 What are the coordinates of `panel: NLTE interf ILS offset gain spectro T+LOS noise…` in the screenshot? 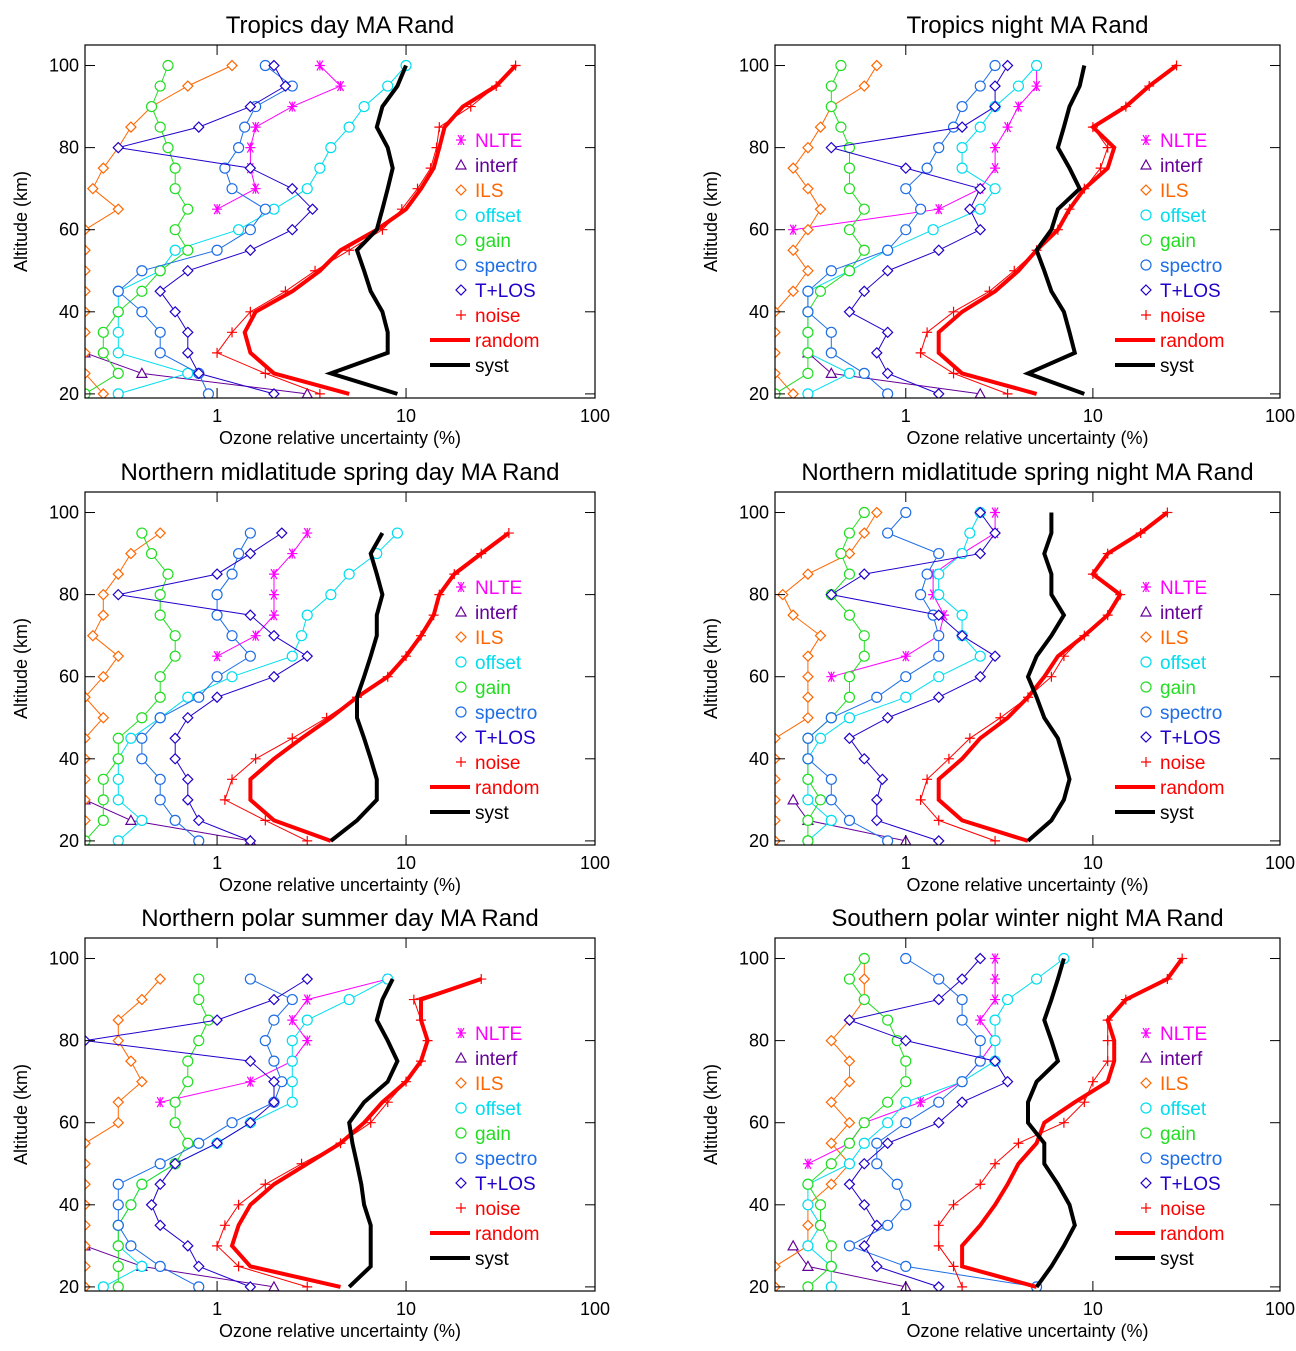 It's located at (998, 230).